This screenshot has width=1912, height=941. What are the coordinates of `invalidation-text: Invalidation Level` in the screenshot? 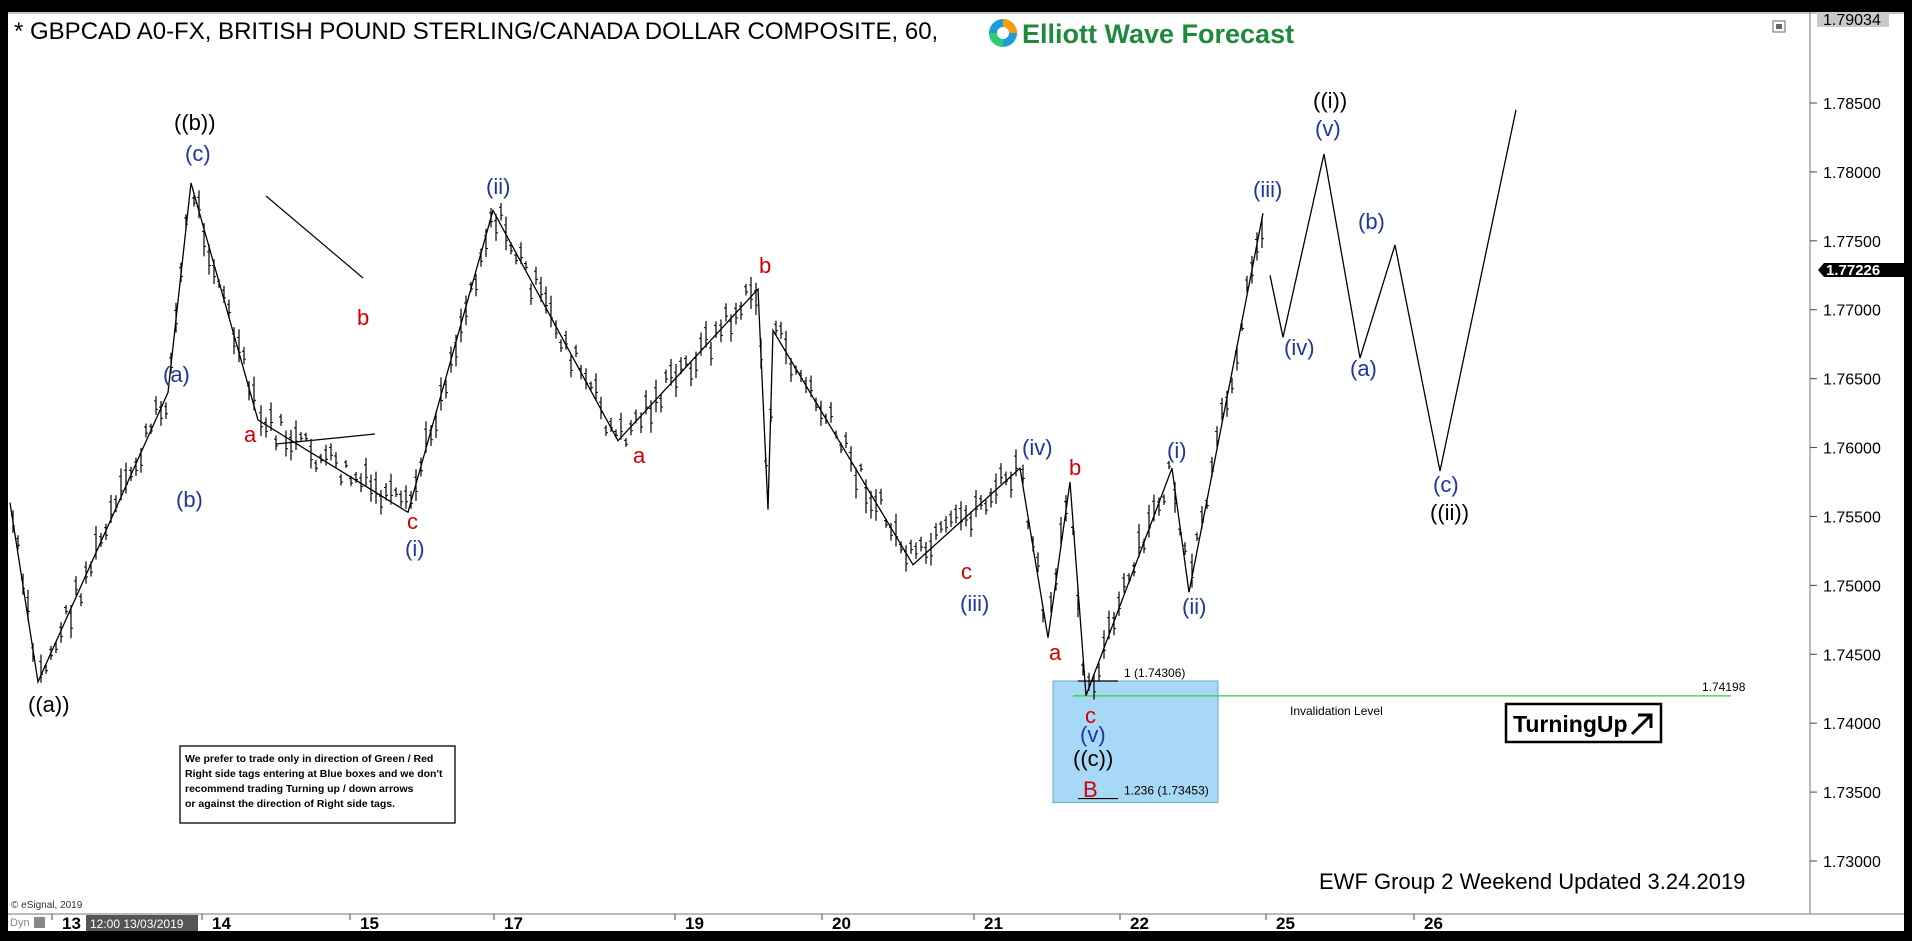 It's located at (1336, 711).